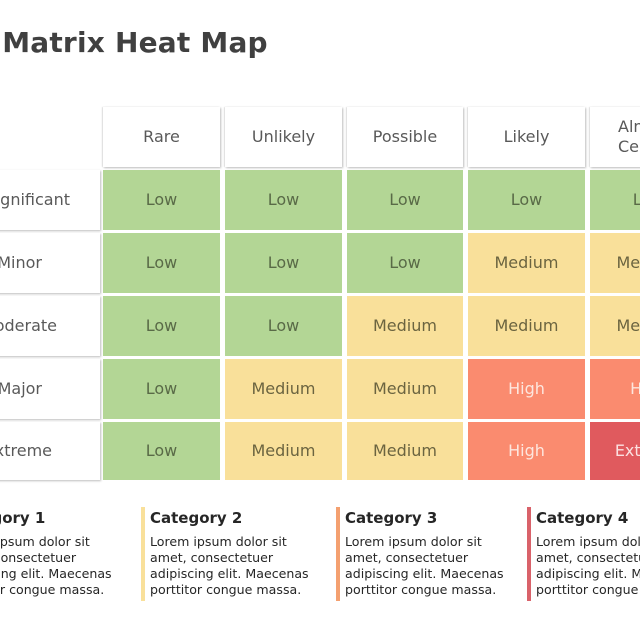  Describe the element at coordinates (50, 389) in the screenshot. I see `row-label-major: Major` at that location.